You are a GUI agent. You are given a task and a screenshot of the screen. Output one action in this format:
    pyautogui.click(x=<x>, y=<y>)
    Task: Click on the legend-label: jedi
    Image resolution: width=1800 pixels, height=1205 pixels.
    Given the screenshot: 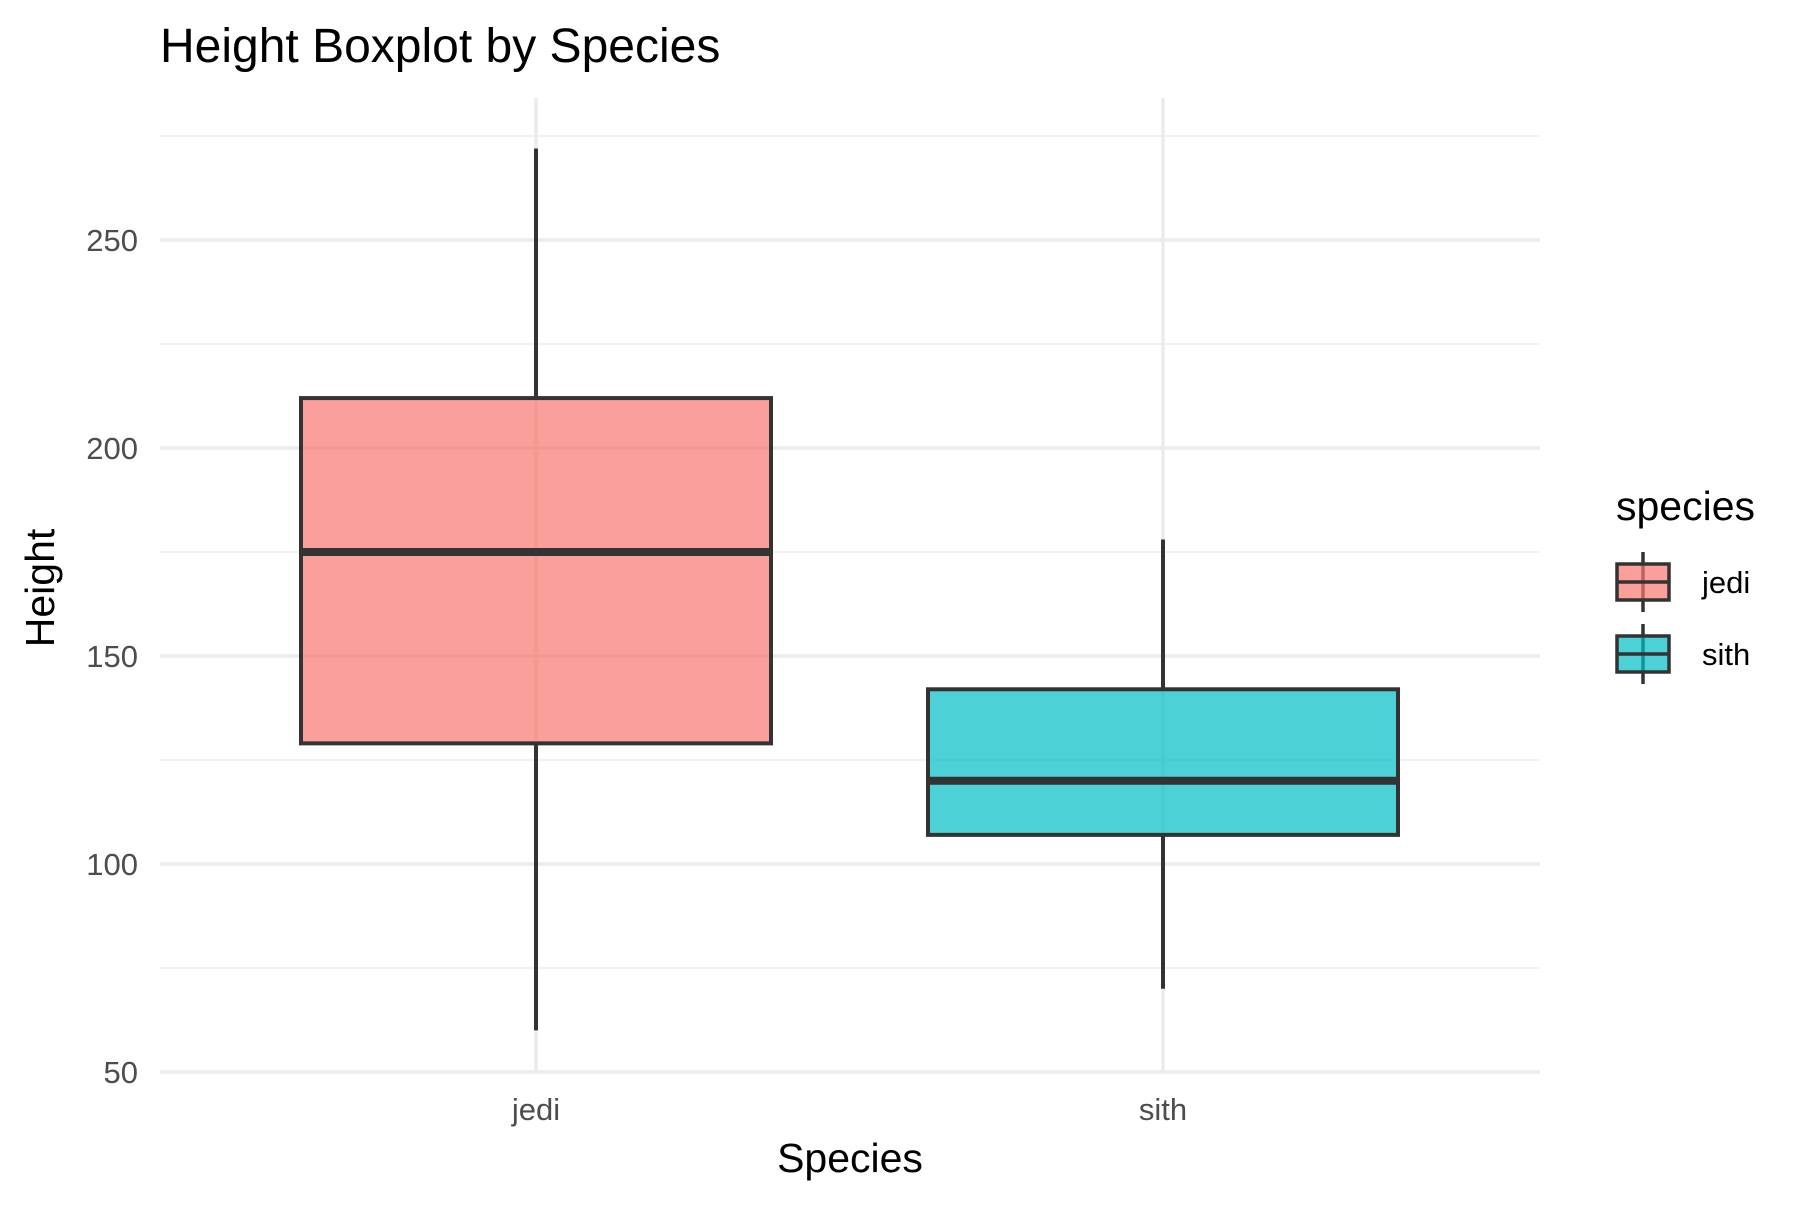 What is the action you would take?
    pyautogui.click(x=1725, y=582)
    